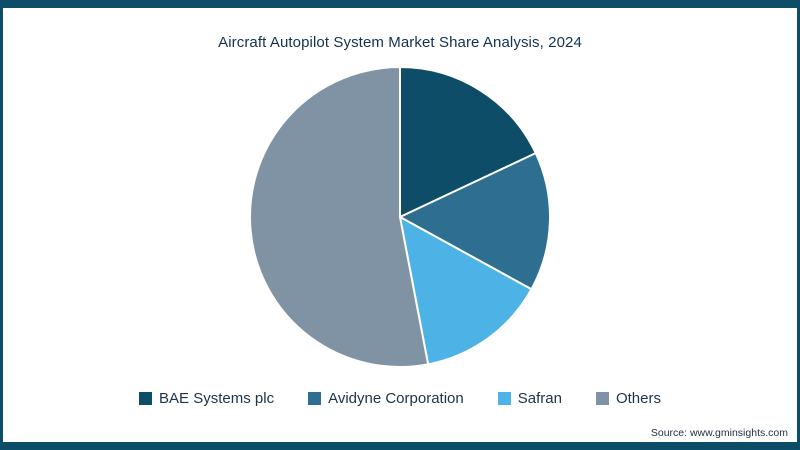 The image size is (800, 450). I want to click on legend-label-safran: Safran, so click(539, 398).